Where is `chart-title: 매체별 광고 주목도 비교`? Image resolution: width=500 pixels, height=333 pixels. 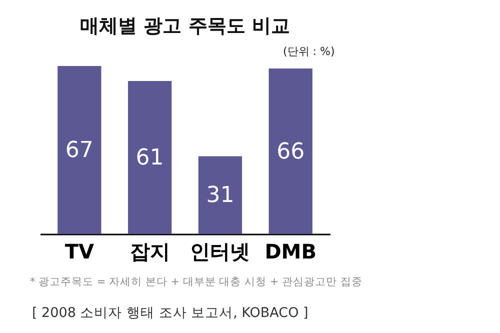 chart-title: 매체별 광고 주목도 비교 is located at coordinates (185, 26).